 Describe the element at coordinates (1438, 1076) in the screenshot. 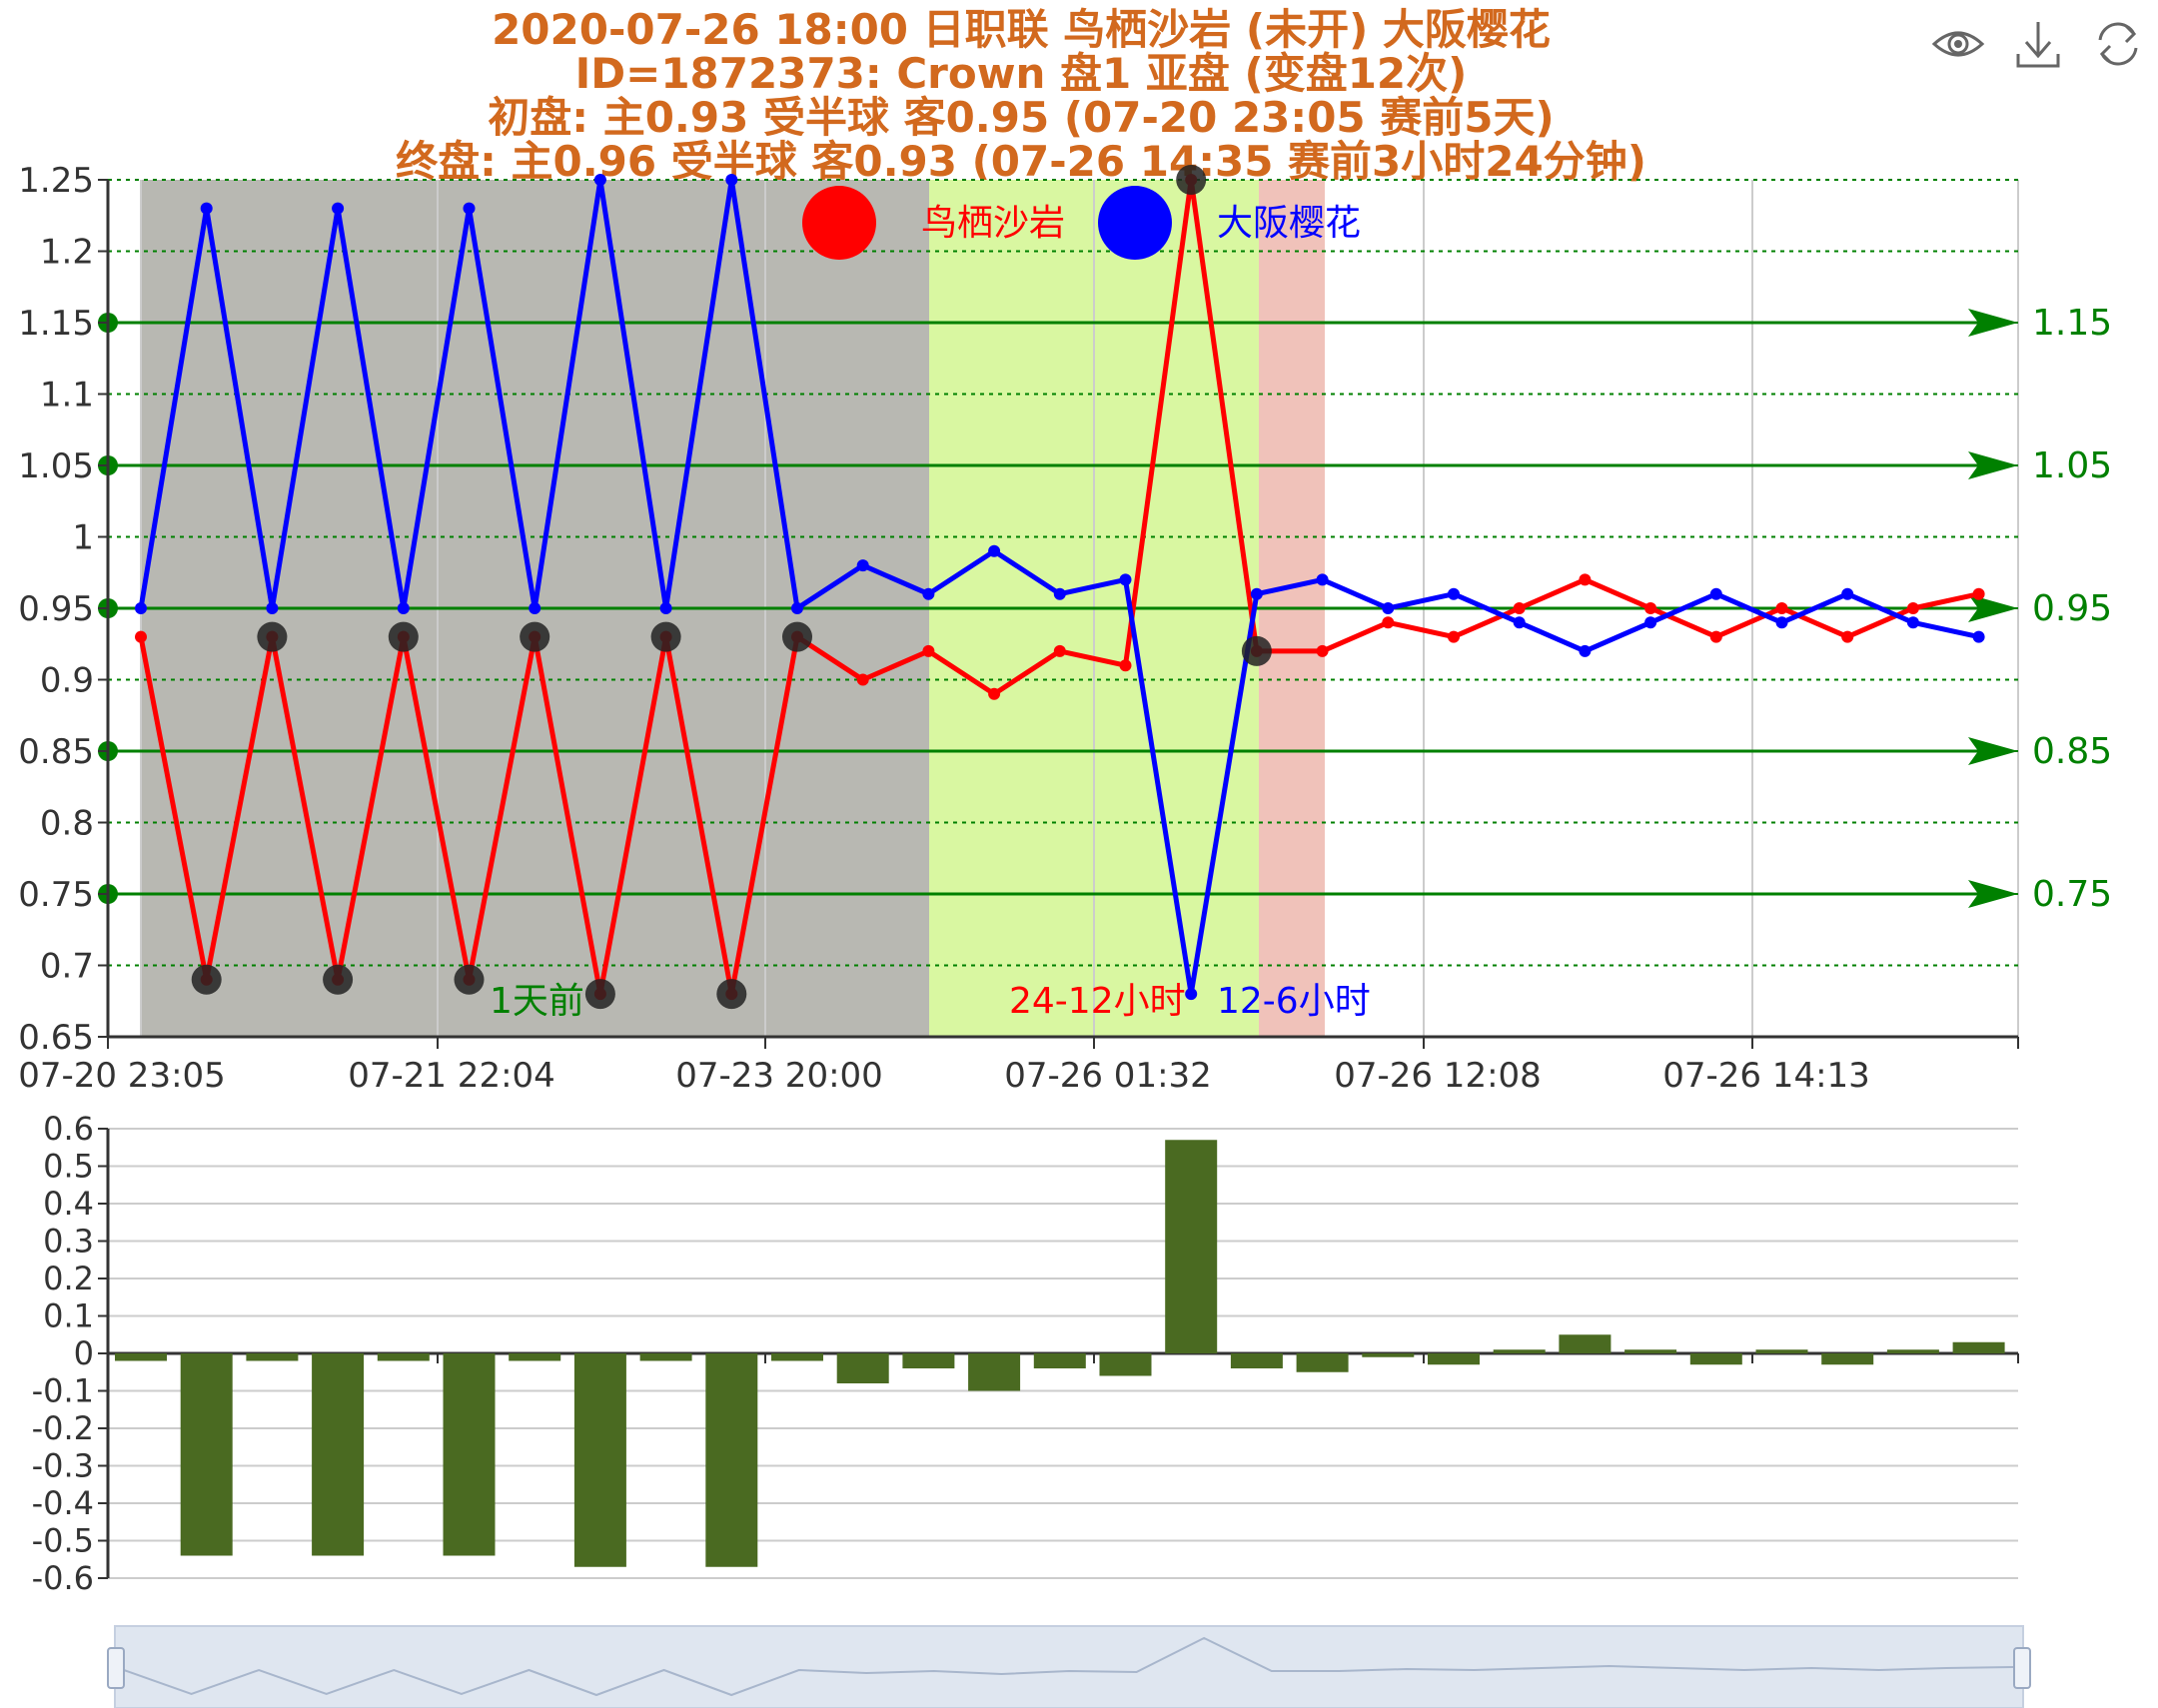

I see `x-tick-label: 07-26 12:08` at that location.